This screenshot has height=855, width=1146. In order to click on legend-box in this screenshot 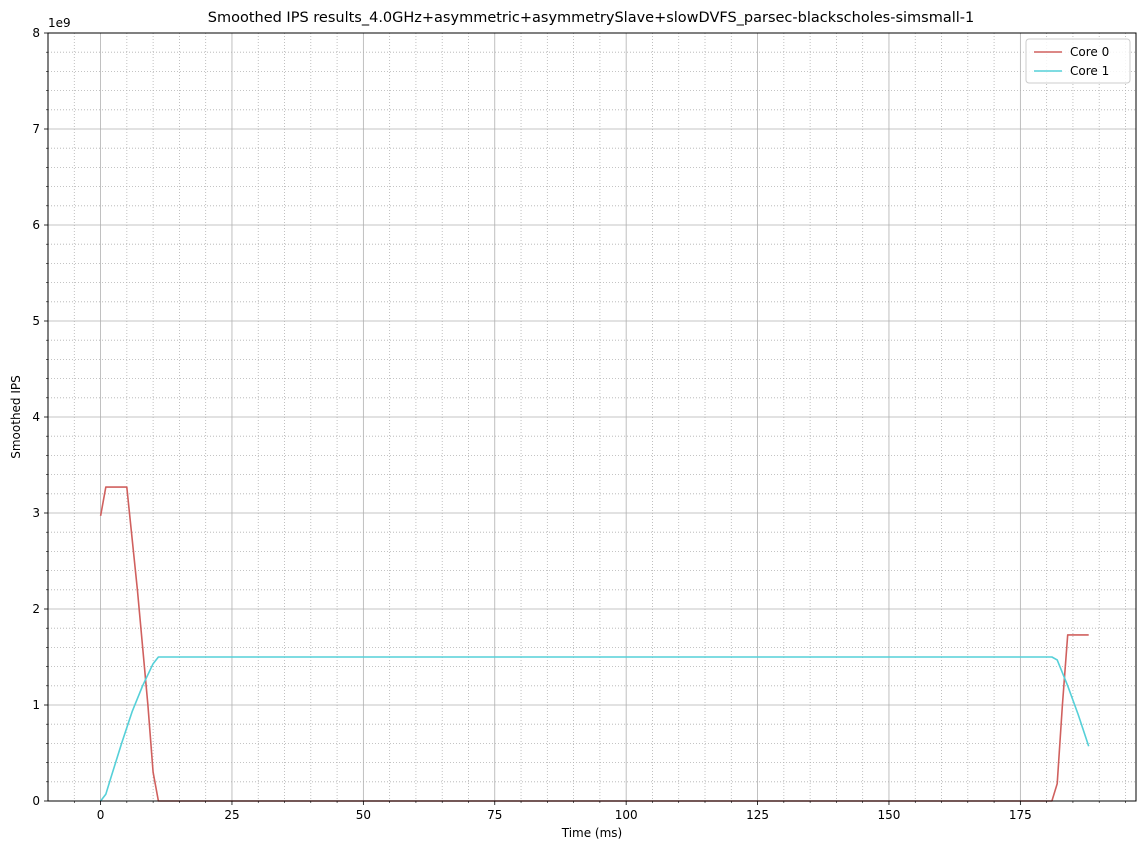, I will do `click(1078, 61)`.